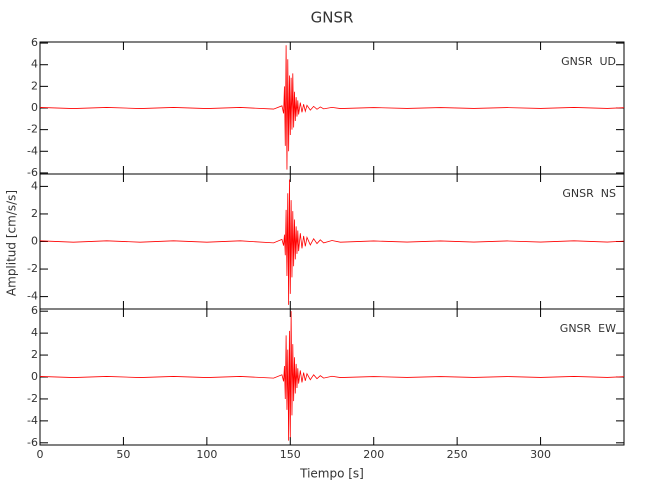  I want to click on x-tick-label: 250, so click(457, 454).